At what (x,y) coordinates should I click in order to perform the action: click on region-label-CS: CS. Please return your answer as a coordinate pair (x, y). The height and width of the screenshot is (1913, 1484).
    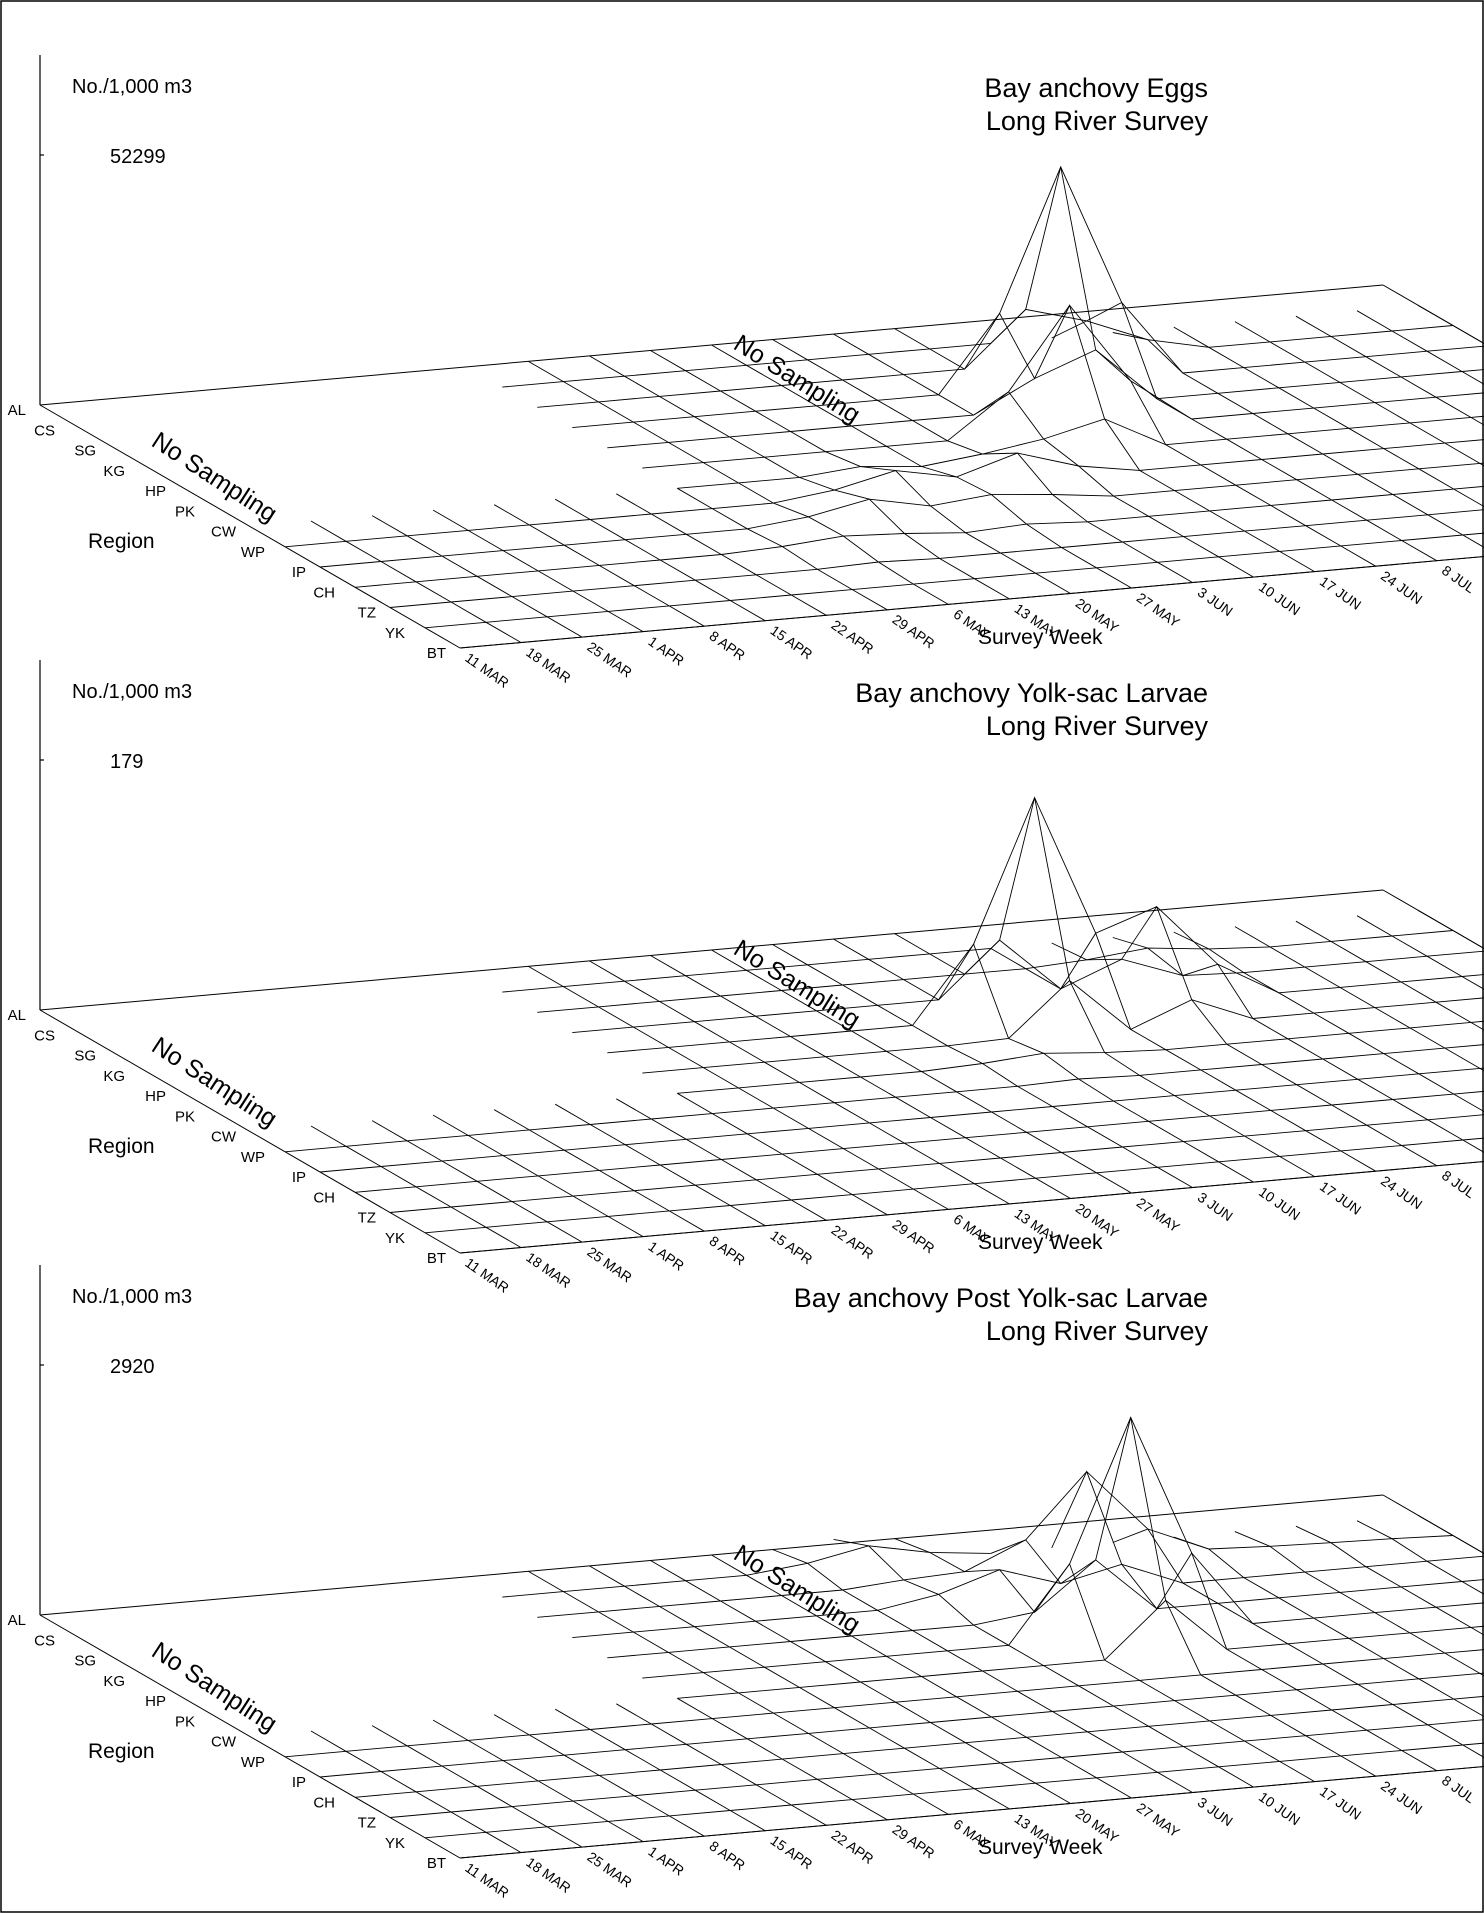
    Looking at the image, I should click on (44, 1035).